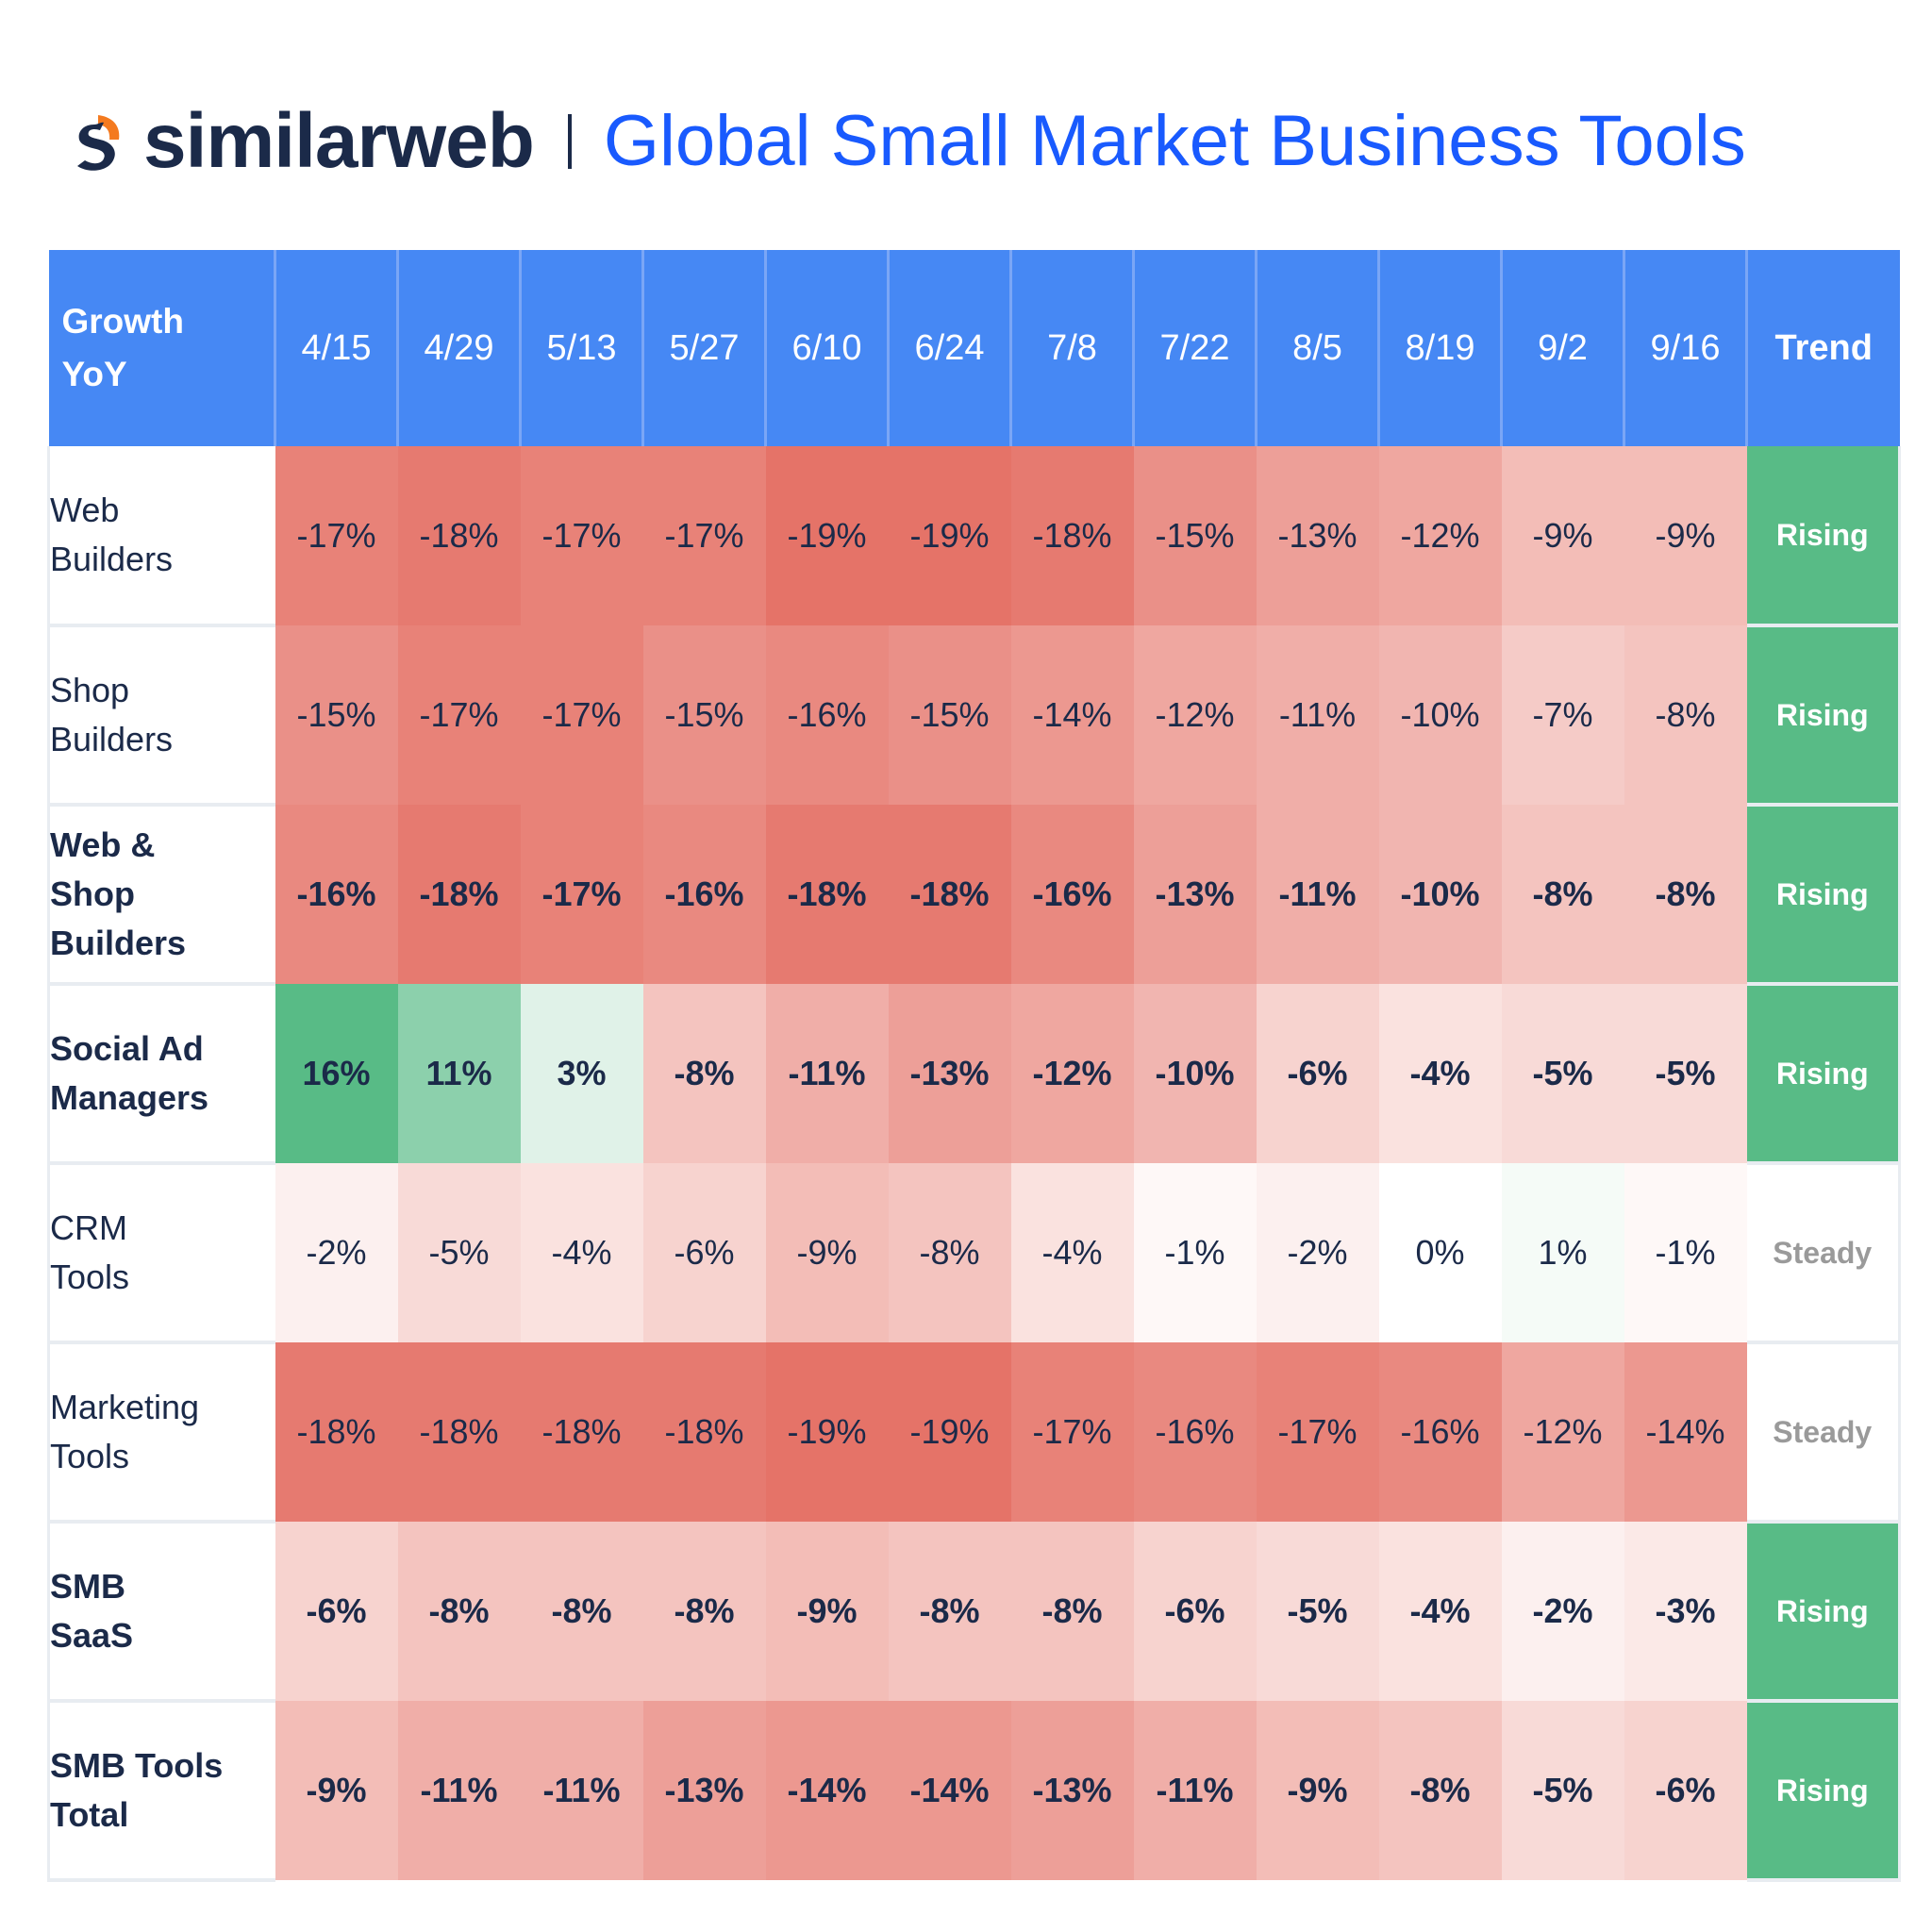 This screenshot has width=1932, height=1932. What do you see at coordinates (1824, 1433) in the screenshot?
I see `trend-cell: Steady` at bounding box center [1824, 1433].